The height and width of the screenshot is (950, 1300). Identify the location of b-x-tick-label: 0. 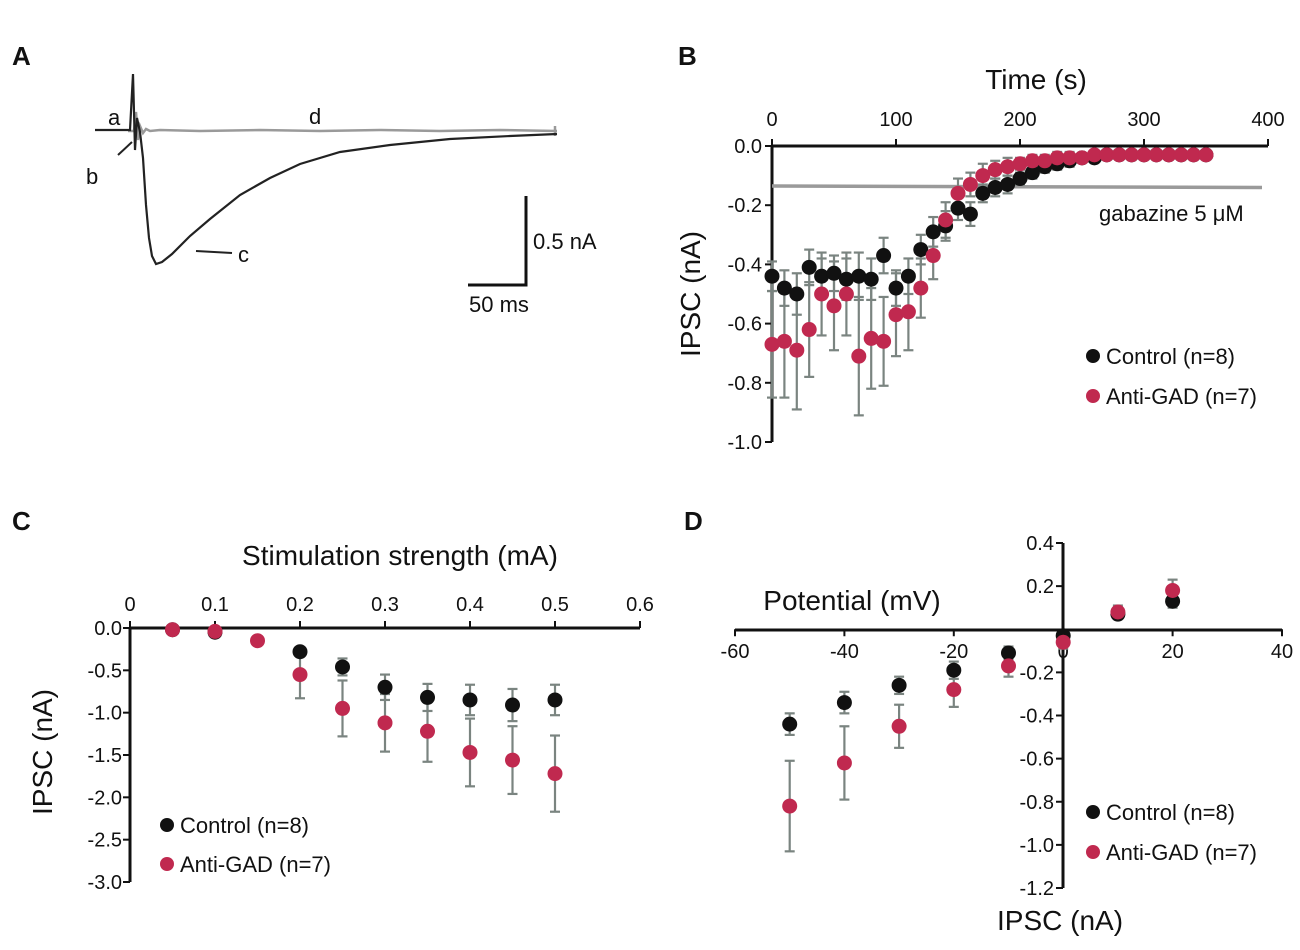
(771, 120).